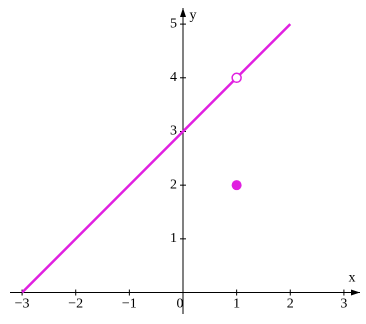  I want to click on x-axis-label: x, so click(352, 278).